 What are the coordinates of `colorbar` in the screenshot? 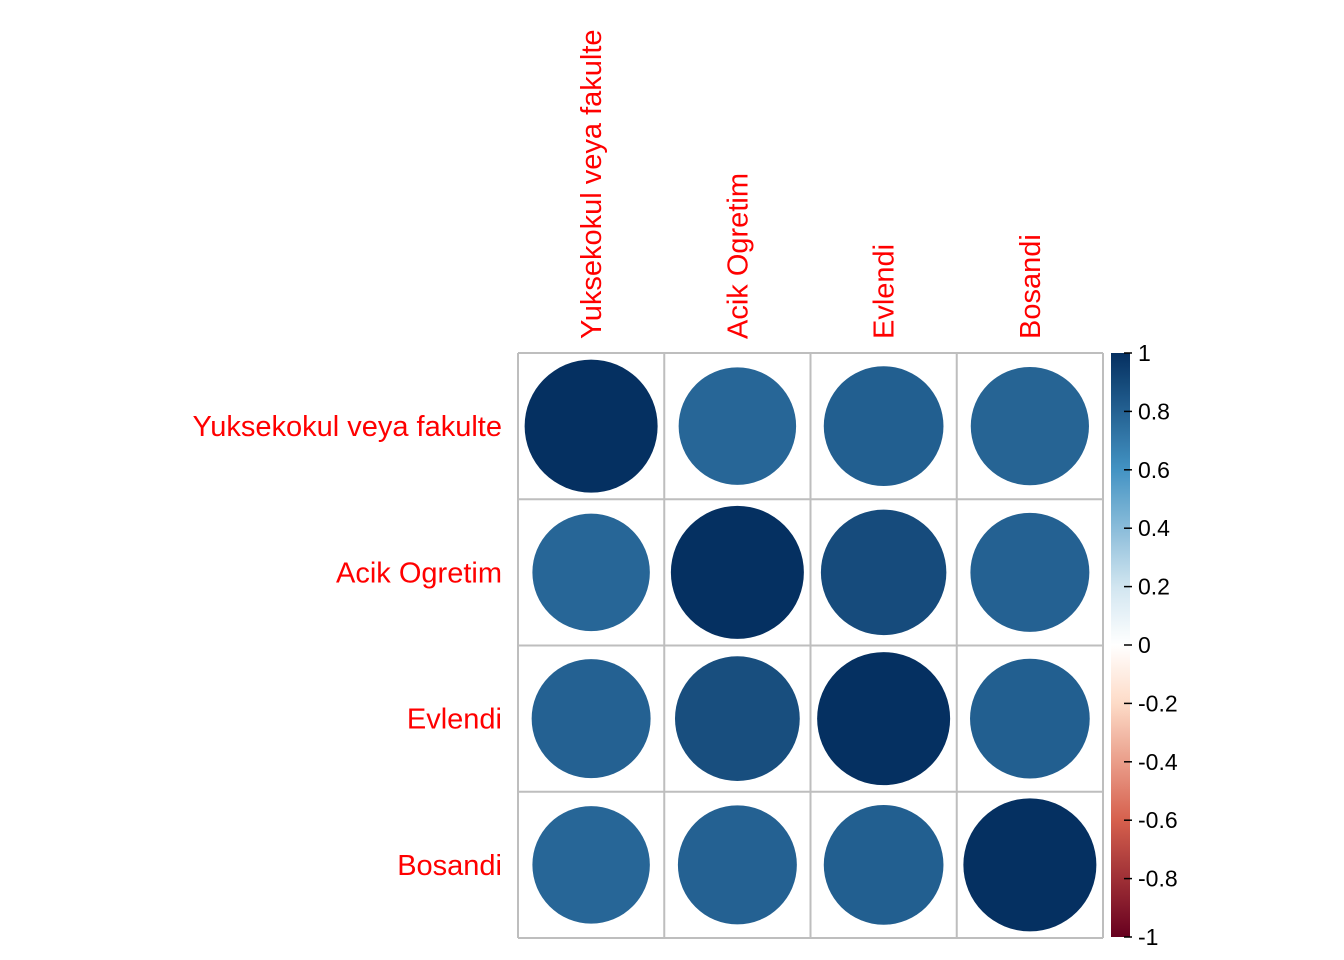 It's located at (1120, 645).